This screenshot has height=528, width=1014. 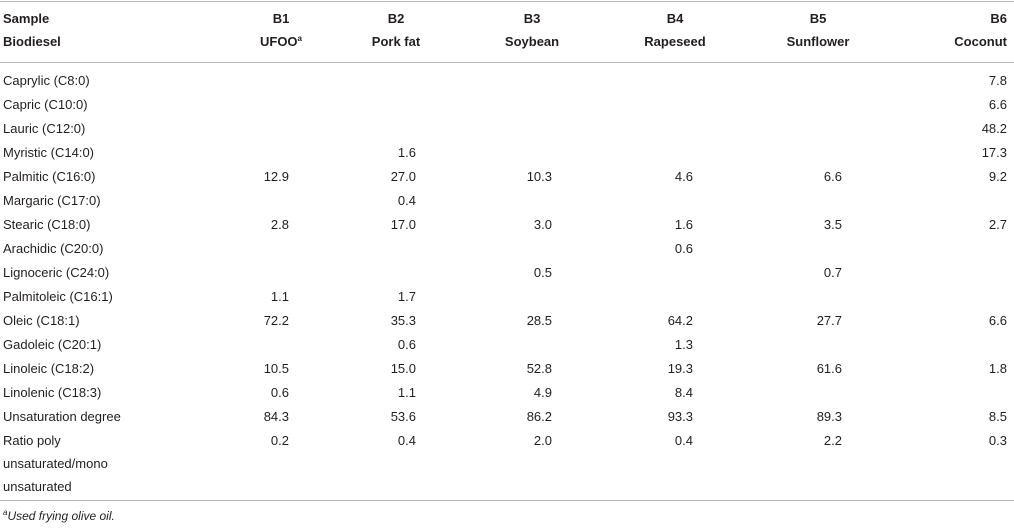 I want to click on table-cell: 0.5, so click(x=542, y=272).